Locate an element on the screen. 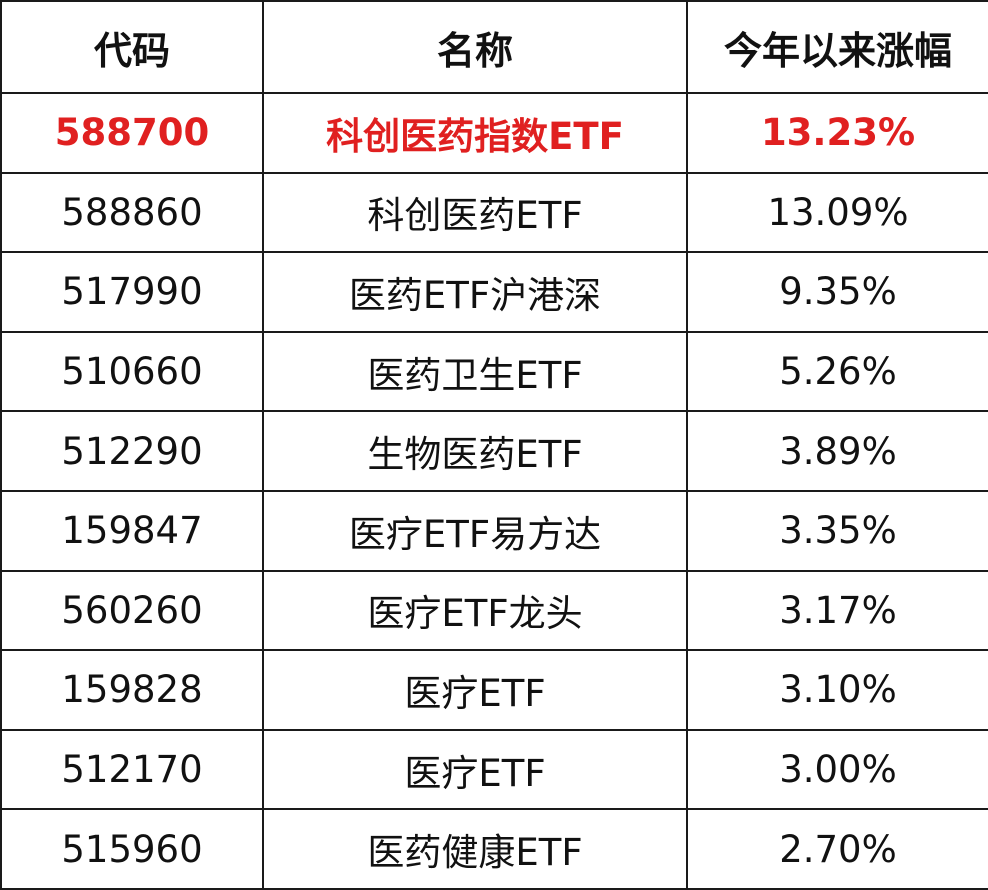 Image resolution: width=988 pixels, height=890 pixels. table-row: 510660 医药卫生ETF 5.26% is located at coordinates (494, 371).